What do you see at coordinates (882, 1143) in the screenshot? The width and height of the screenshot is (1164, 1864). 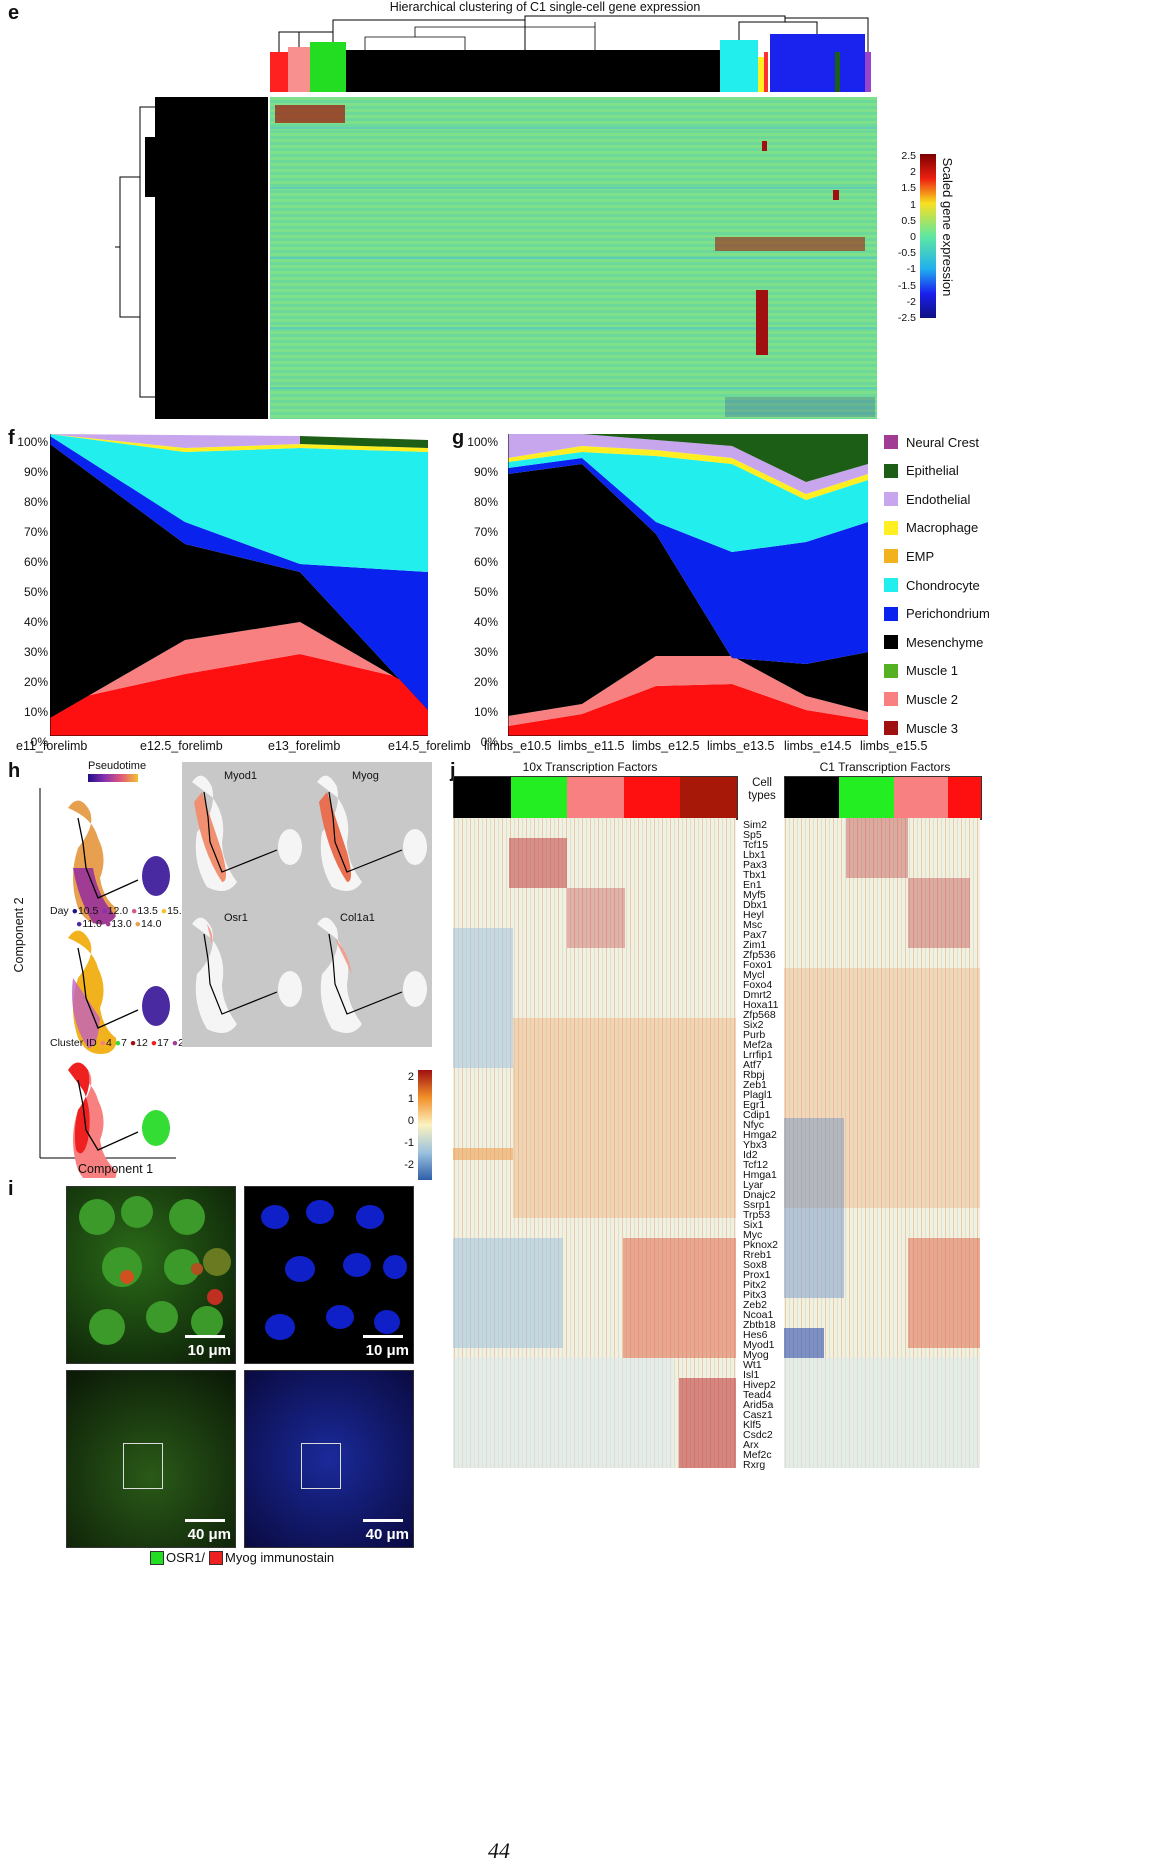 I see `heatmap-c1` at bounding box center [882, 1143].